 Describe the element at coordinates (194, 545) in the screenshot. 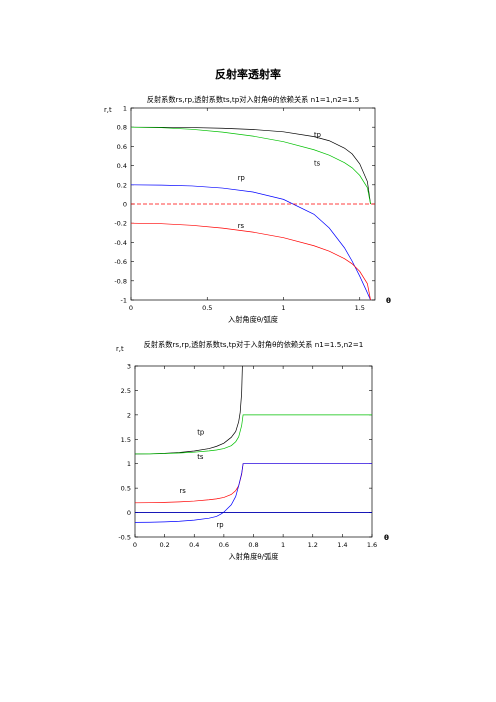

I see `x-tick-label: 0.4` at that location.